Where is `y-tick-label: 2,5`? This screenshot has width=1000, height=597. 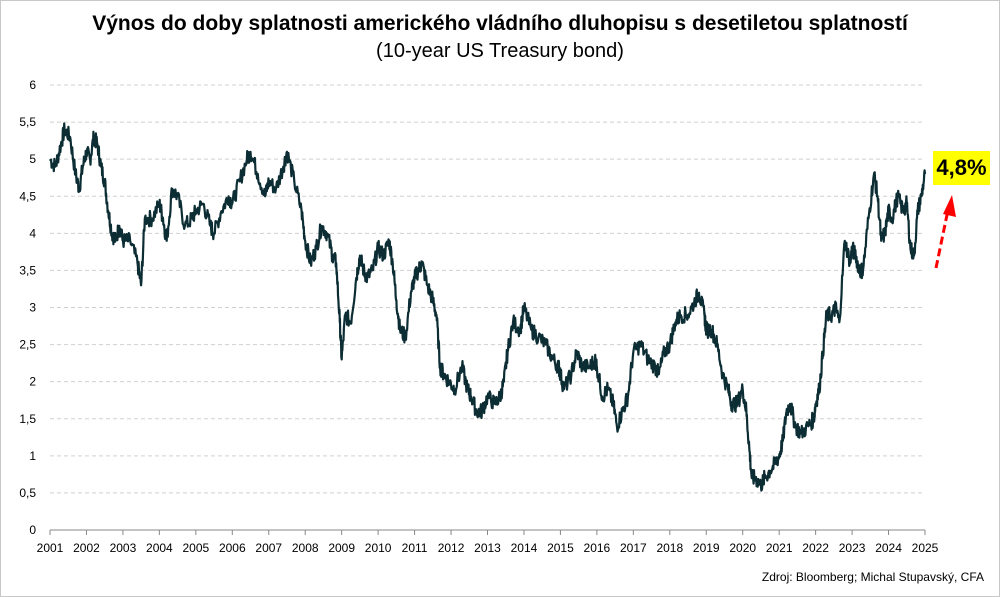
y-tick-label: 2,5 is located at coordinates (27, 345).